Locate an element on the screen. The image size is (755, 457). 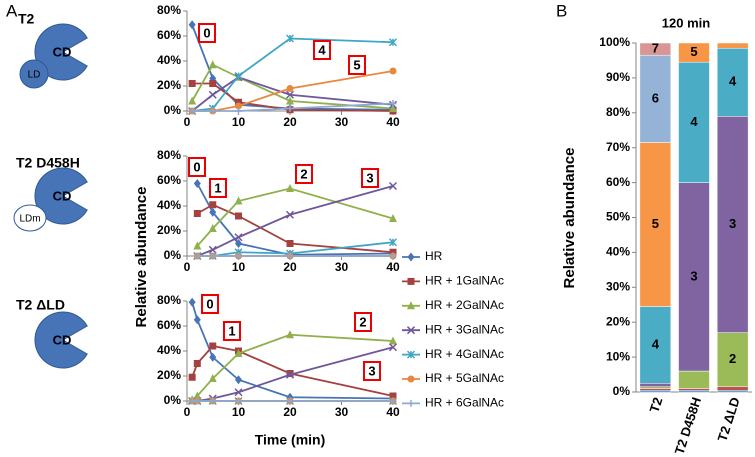
x-tick-label: 20 is located at coordinates (290, 267).